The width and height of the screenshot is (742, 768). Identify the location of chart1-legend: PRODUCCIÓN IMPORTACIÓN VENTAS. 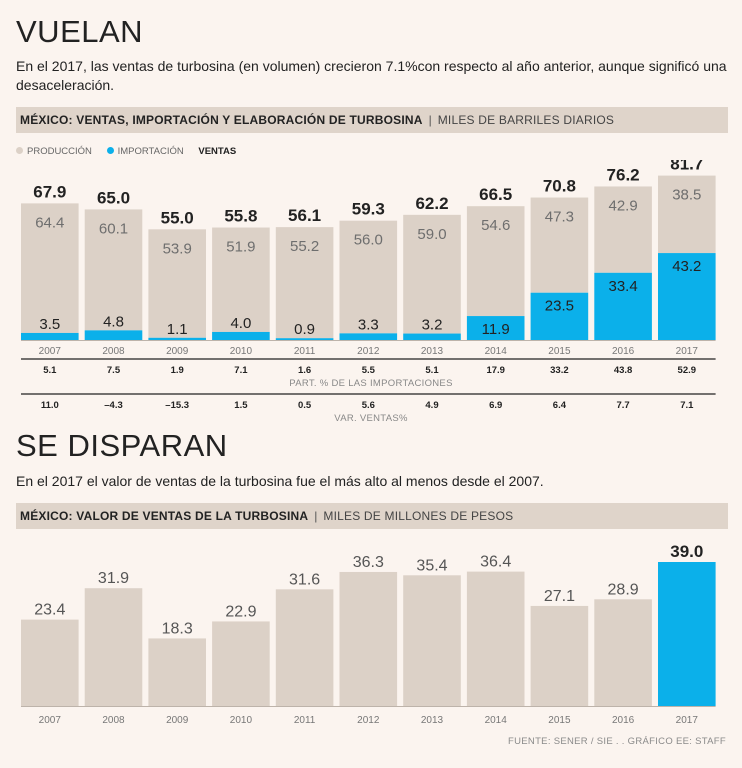
(132, 151).